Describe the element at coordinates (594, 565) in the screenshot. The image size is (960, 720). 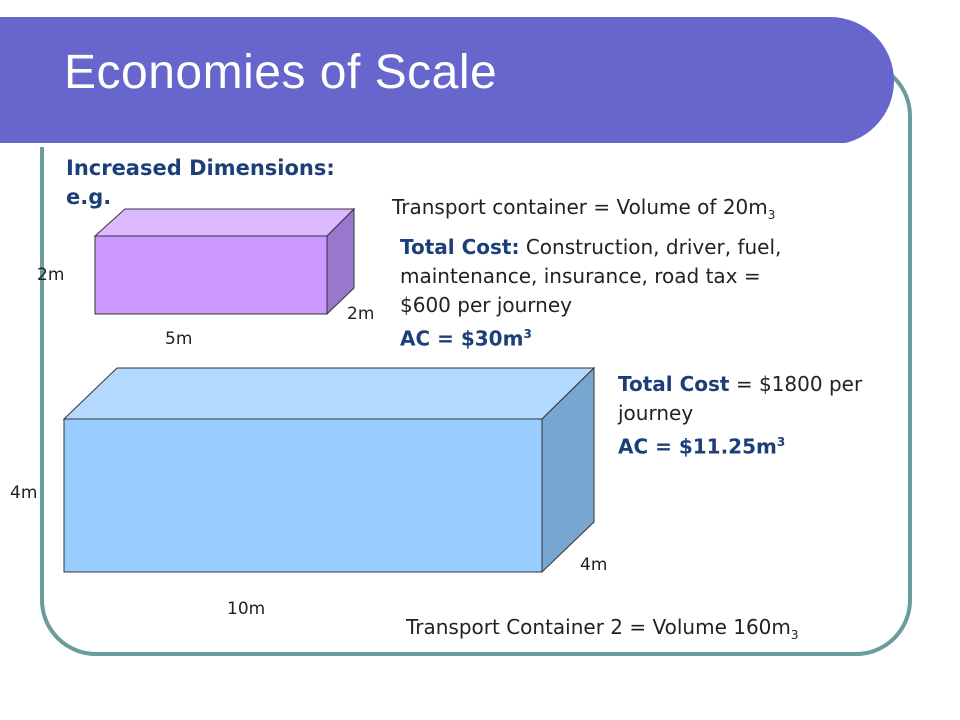
I see `large-depth-label: 4m` at that location.